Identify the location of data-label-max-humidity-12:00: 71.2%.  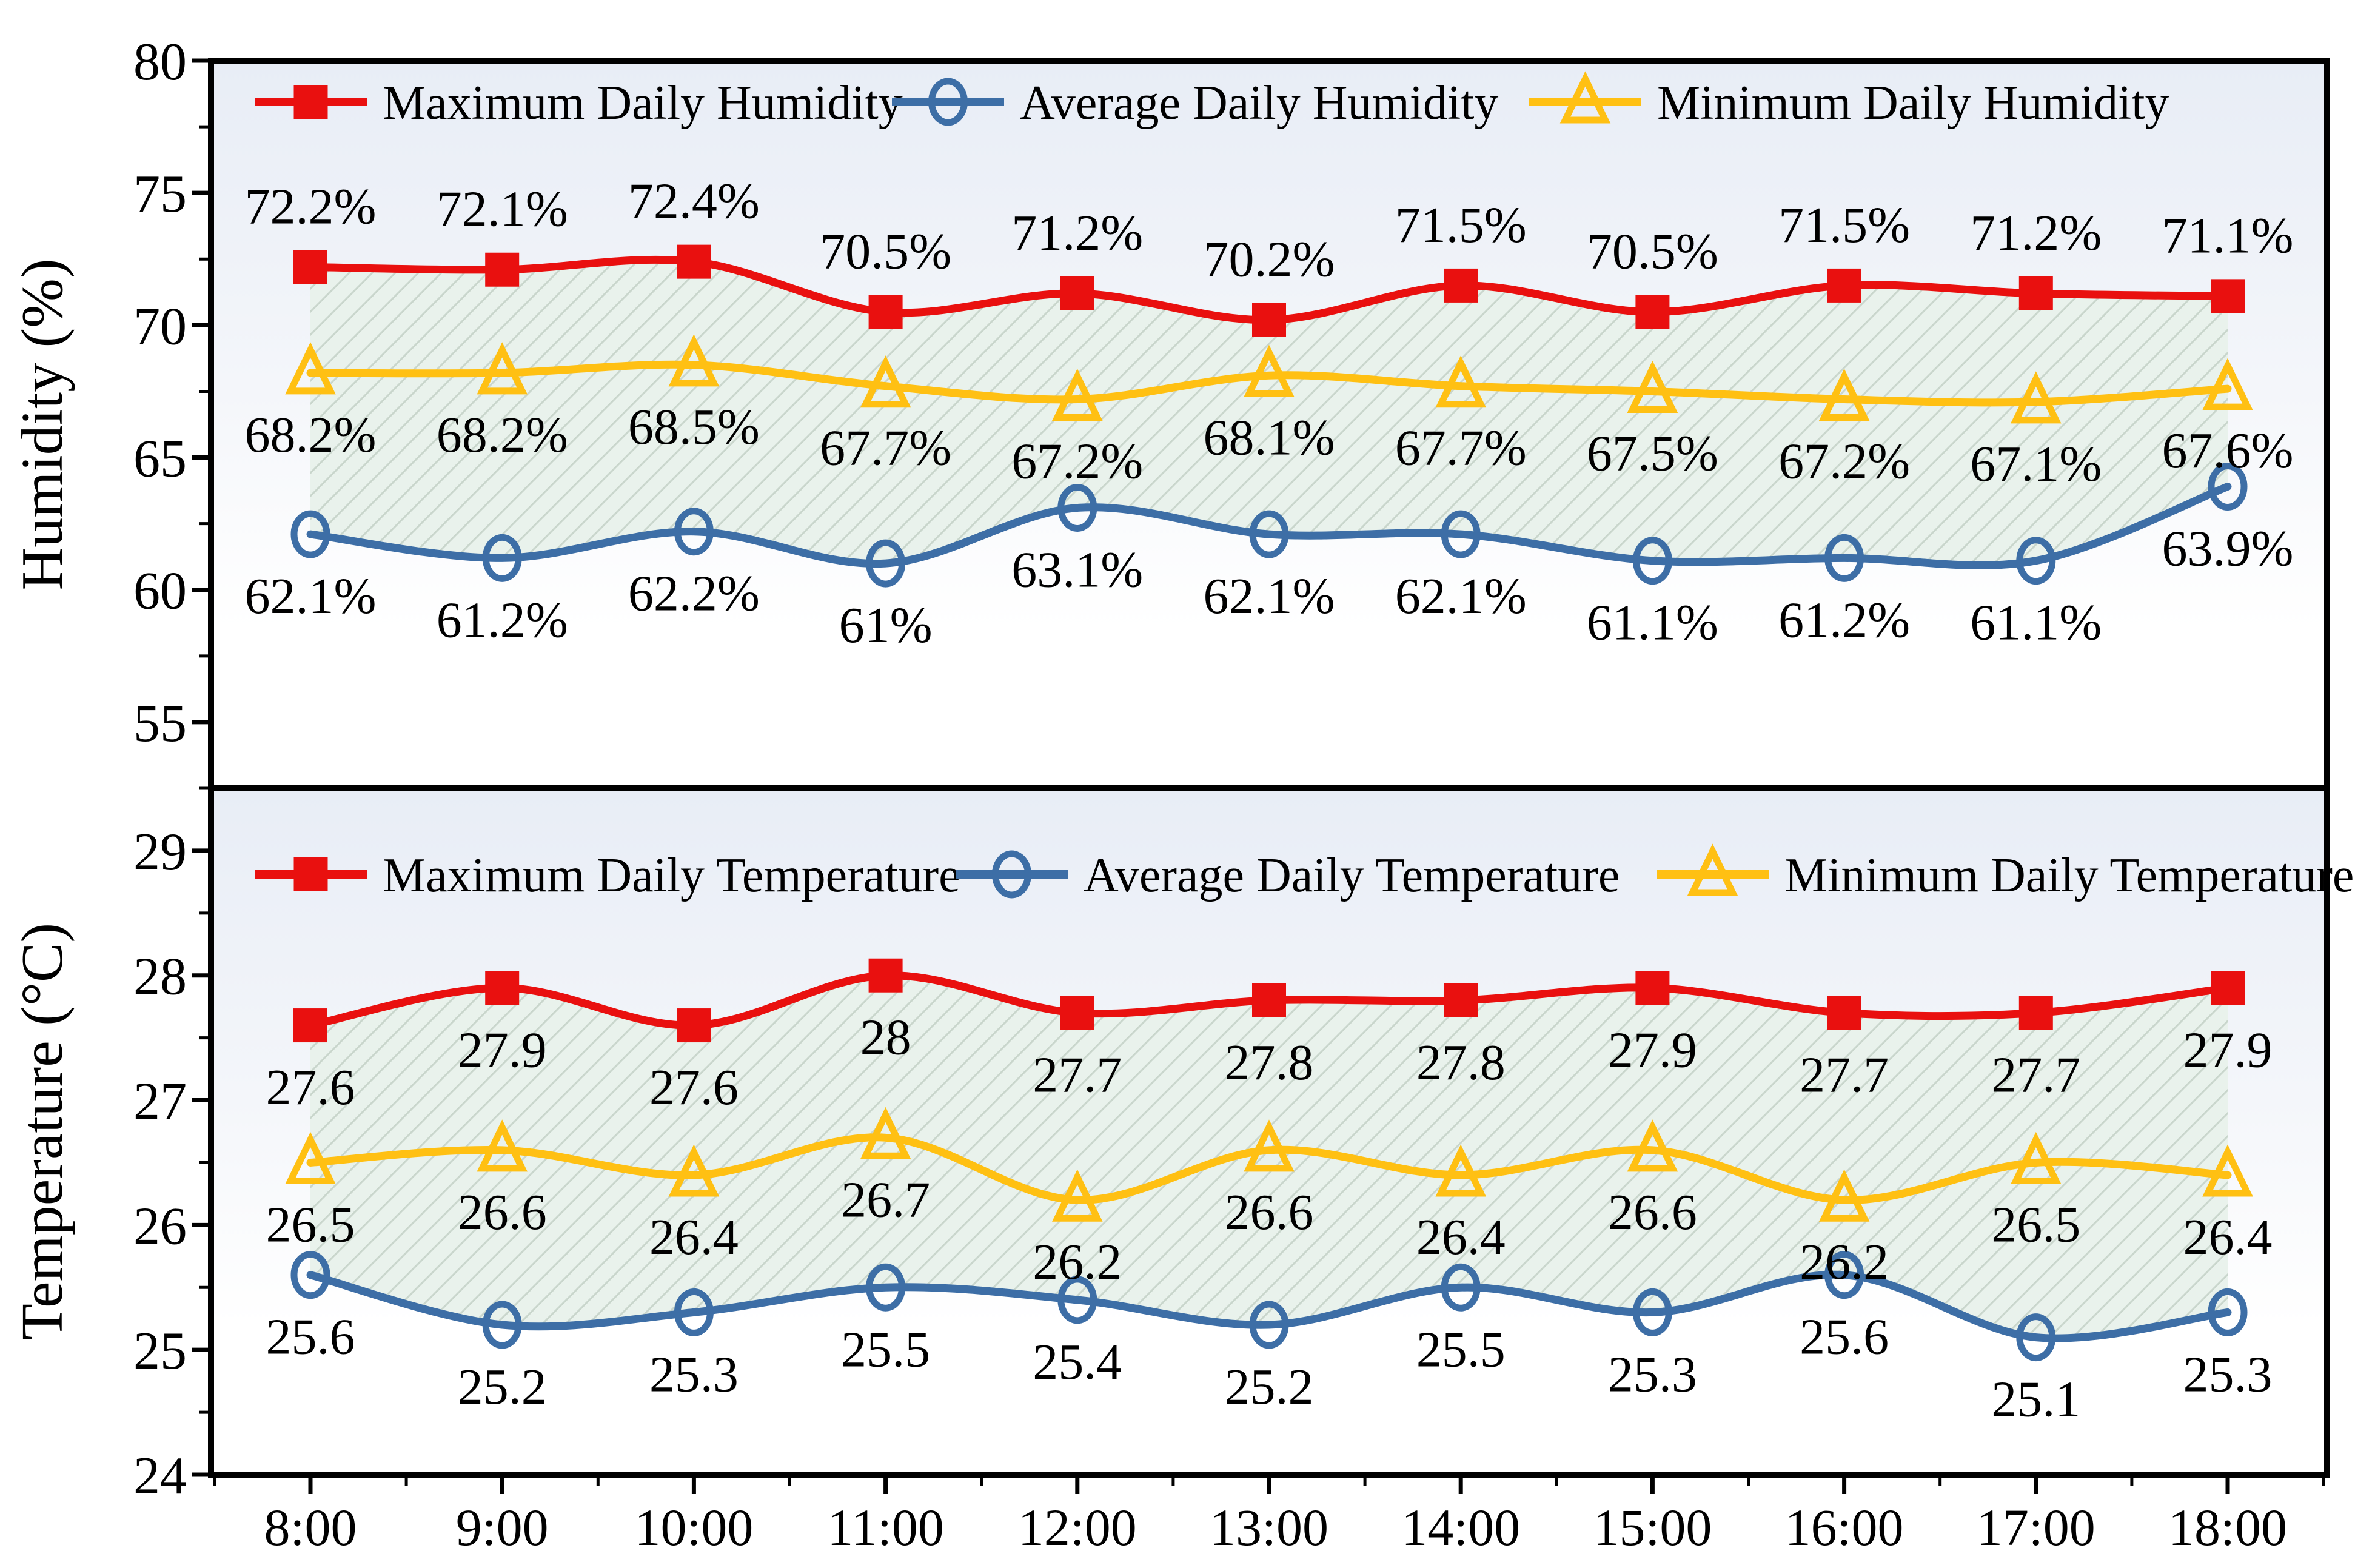
(1077, 233).